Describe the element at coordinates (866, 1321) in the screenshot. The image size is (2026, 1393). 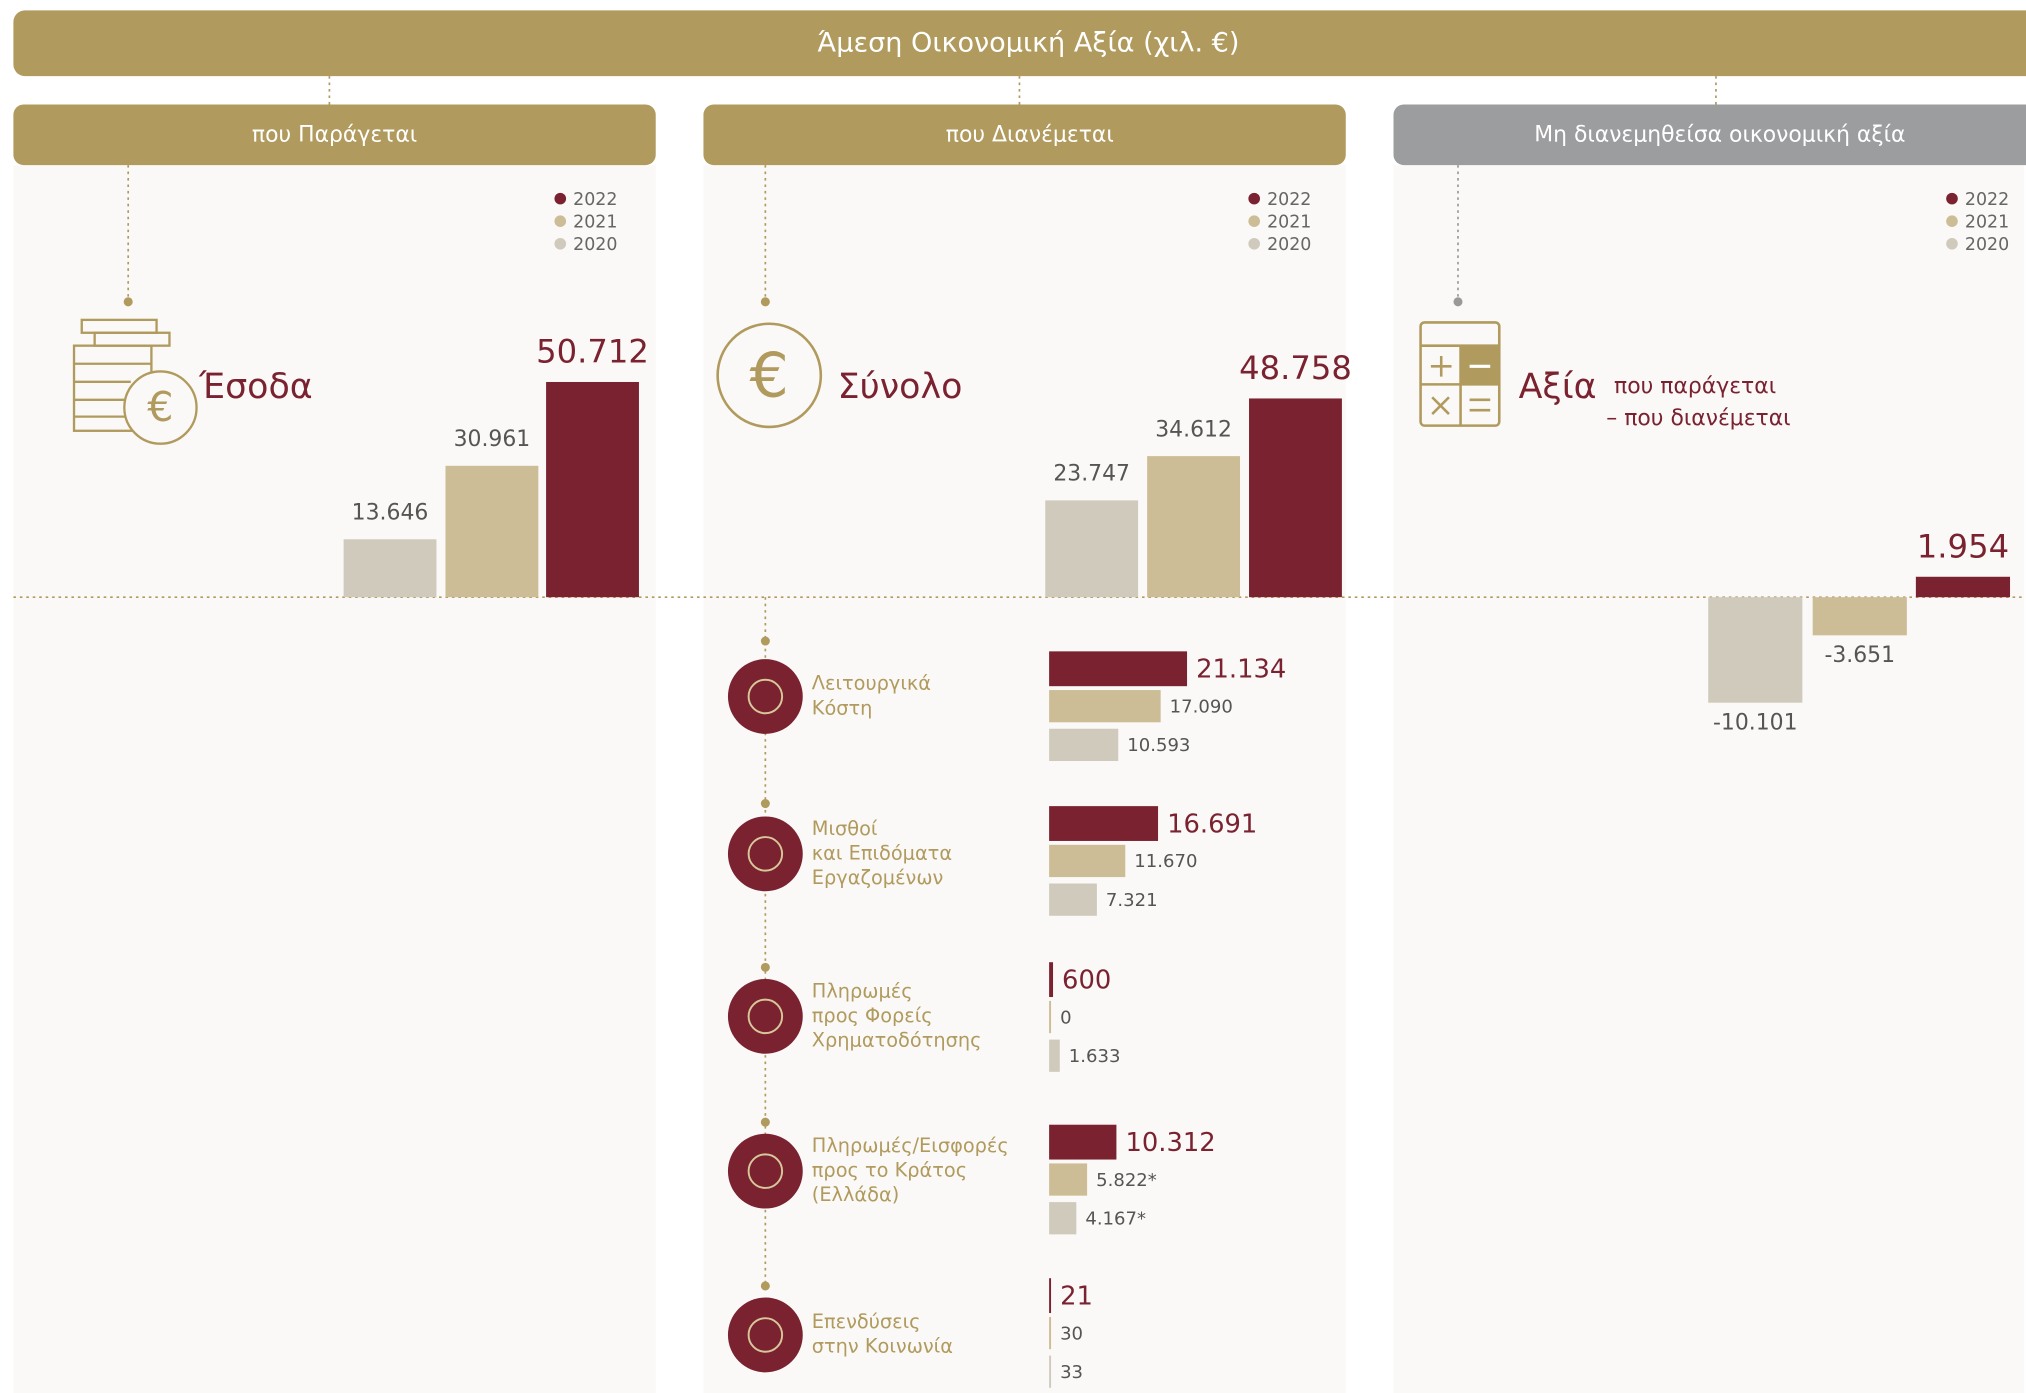
I see `category-label: Επενδύσεις` at that location.